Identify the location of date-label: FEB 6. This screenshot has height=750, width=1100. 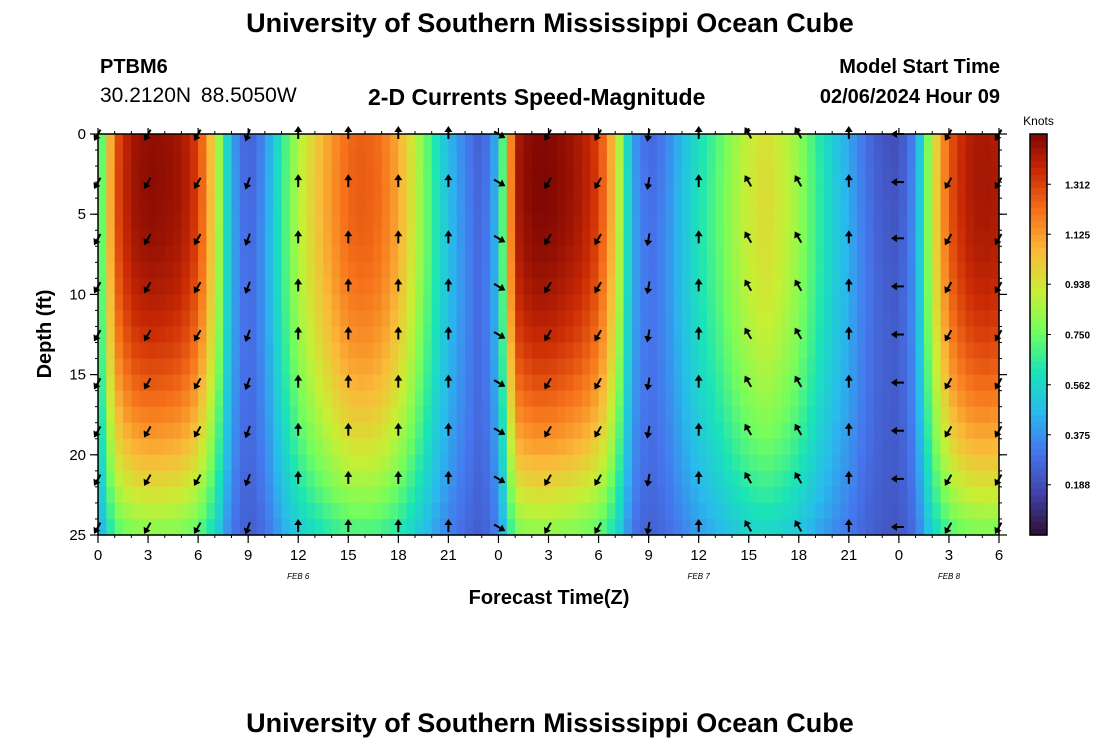
(298, 576).